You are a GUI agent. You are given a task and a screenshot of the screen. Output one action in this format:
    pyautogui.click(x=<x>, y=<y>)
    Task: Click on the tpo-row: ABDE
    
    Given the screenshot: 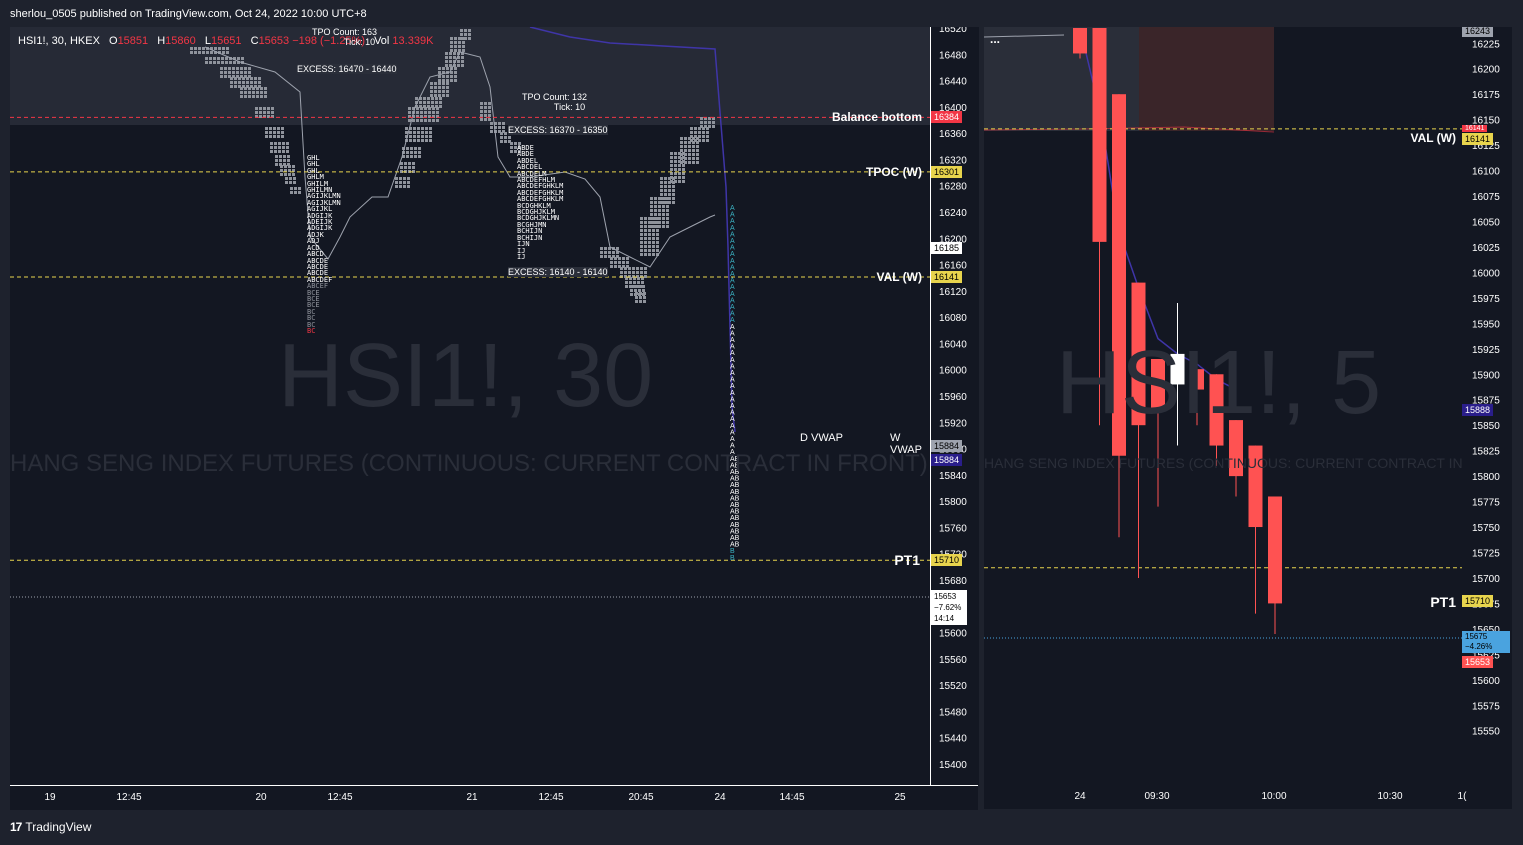 What is the action you would take?
    pyautogui.click(x=525, y=148)
    